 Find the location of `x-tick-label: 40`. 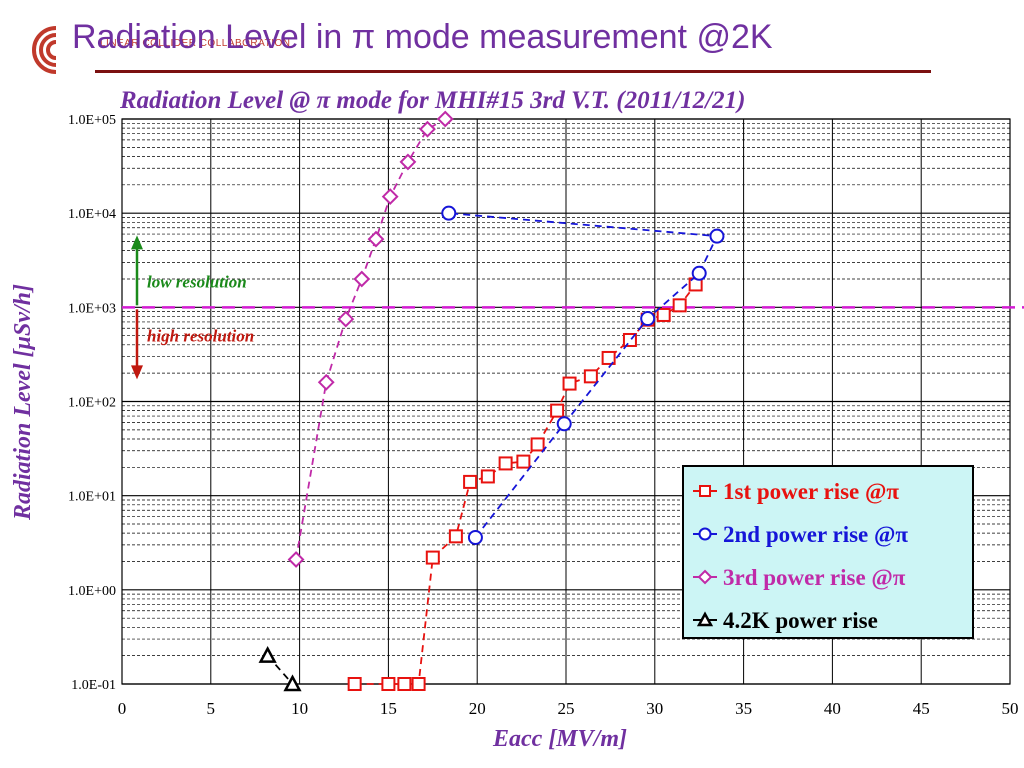

x-tick-label: 40 is located at coordinates (832, 708).